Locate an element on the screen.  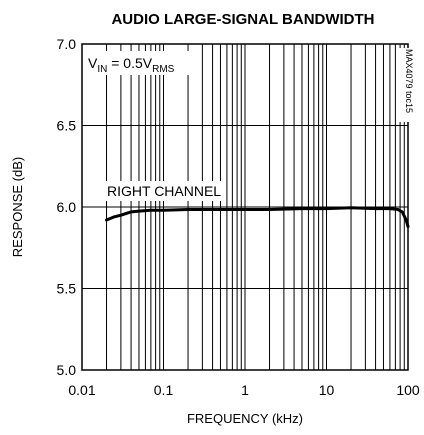
figure-id-bg is located at coordinates (405, 85).